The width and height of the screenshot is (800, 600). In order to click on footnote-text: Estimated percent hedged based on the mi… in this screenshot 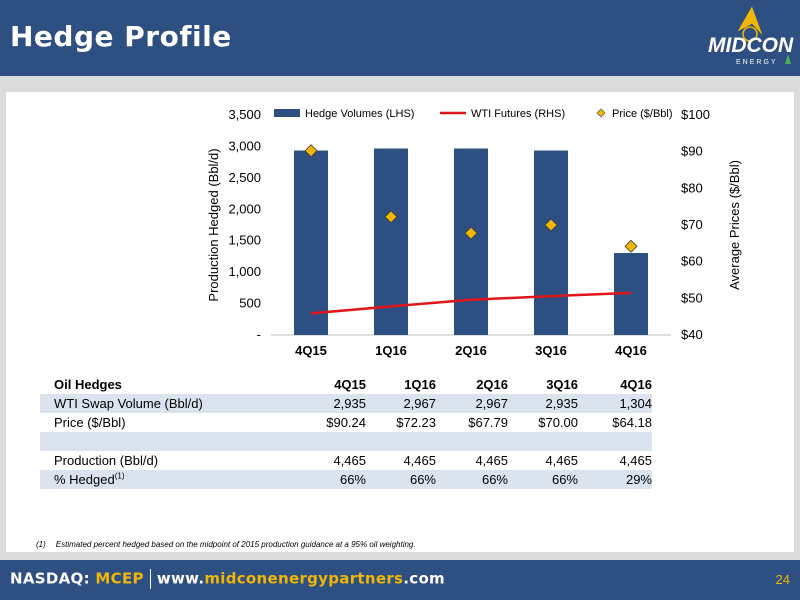, I will do `click(235, 544)`.